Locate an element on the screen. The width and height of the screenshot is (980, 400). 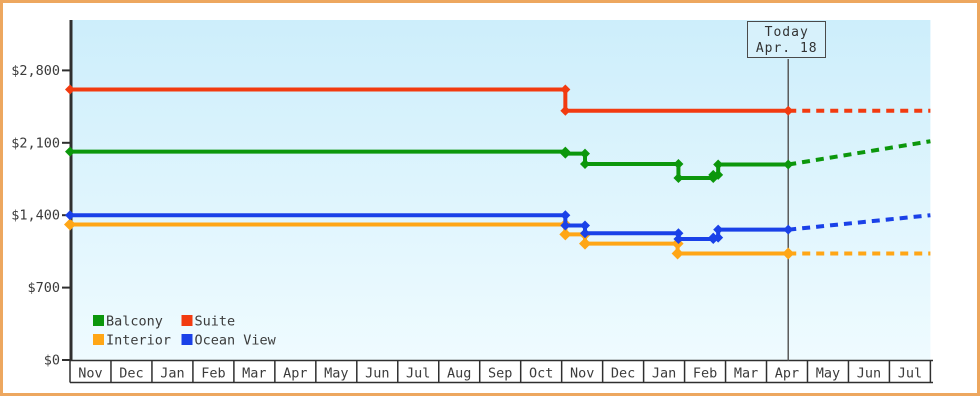
legend-item-balcony: Balcony is located at coordinates (128, 322).